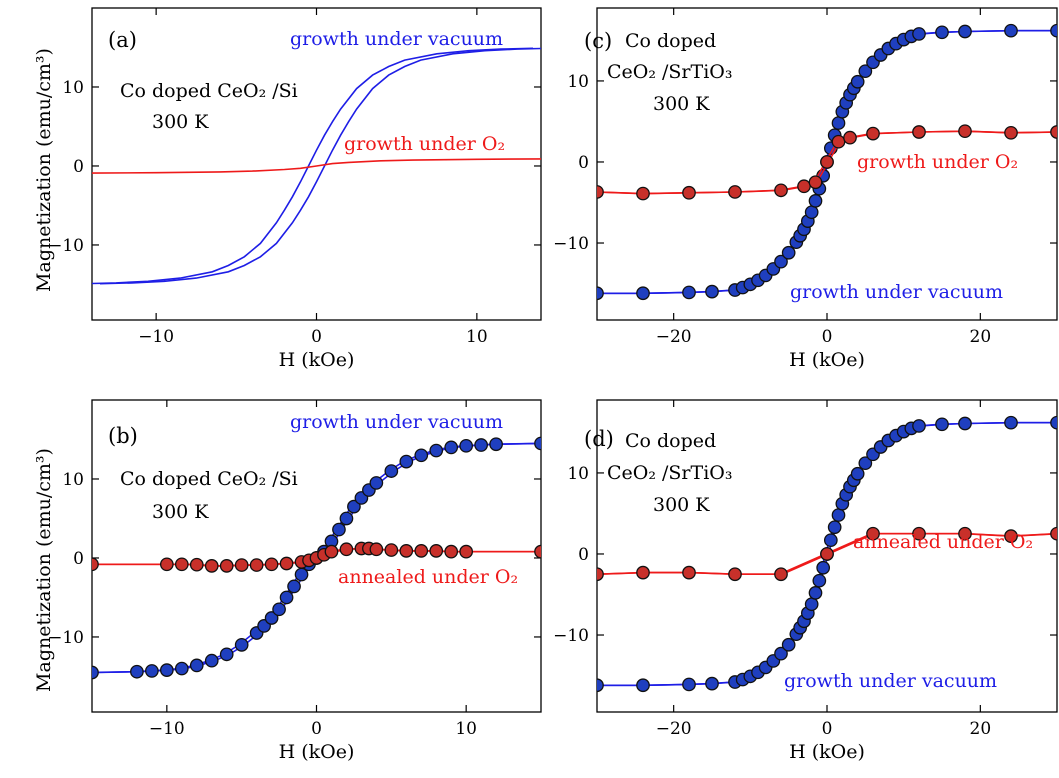  Describe the element at coordinates (937, 162) in the screenshot. I see `panel-c-o2-label: growth under O₂` at that location.